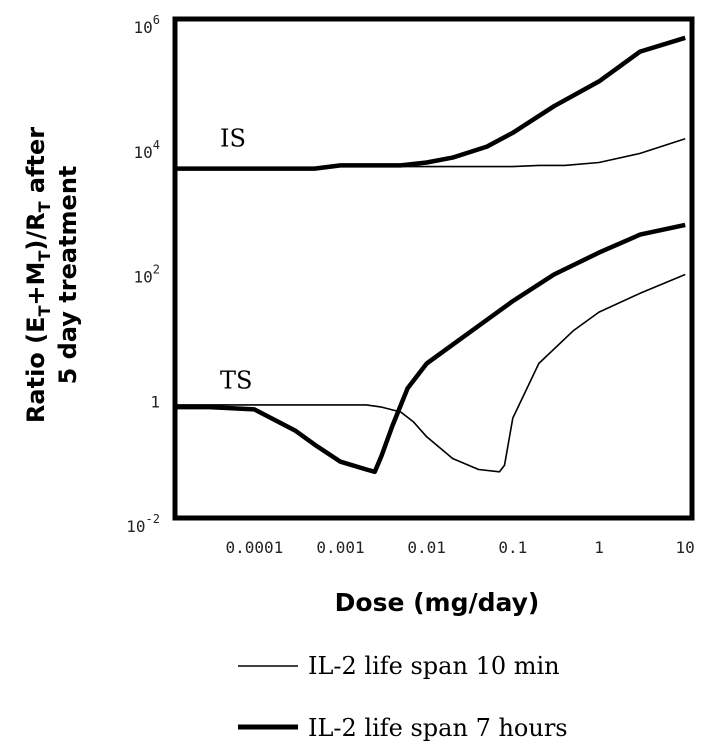 The height and width of the screenshot is (751, 704). What do you see at coordinates (254, 547) in the screenshot?
I see `x-tick-label: 0.0001` at bounding box center [254, 547].